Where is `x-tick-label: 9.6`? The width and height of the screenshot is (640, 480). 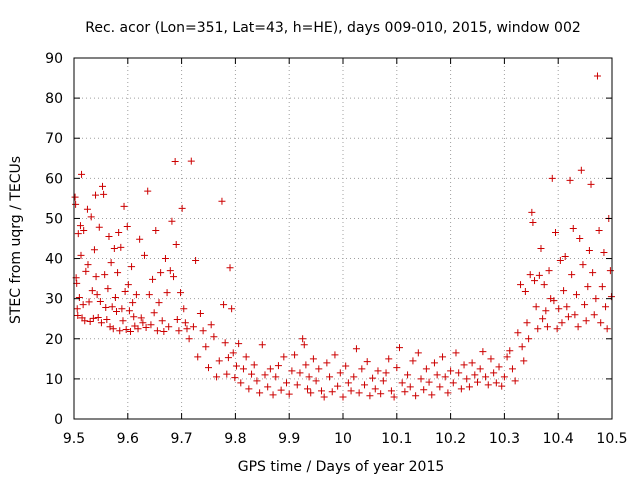 x-tick-label: 9.6 is located at coordinates (128, 439).